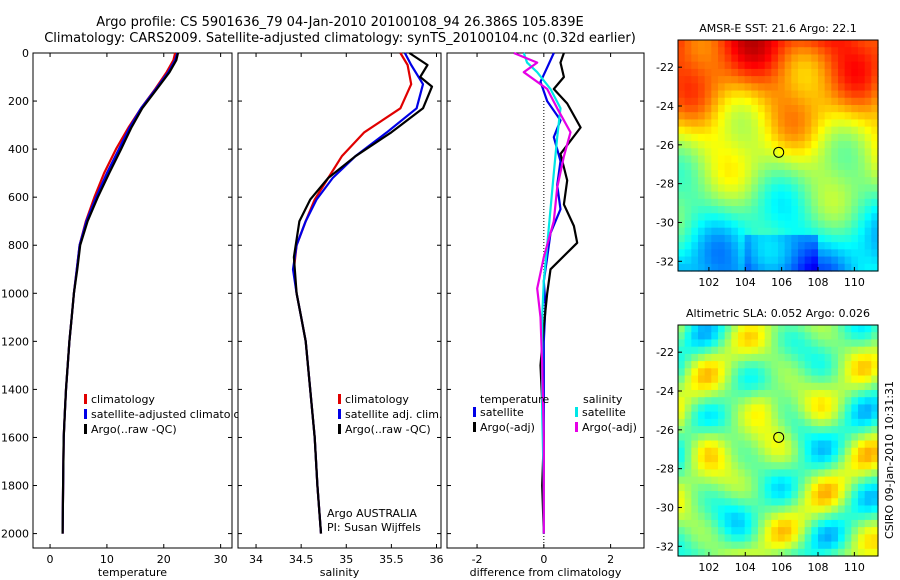 Image resolution: width=900 pixels, height=580 pixels. What do you see at coordinates (889, 460) in the screenshot?
I see `side-timestamp: CSIRO 09-Jan-2010 10:31:31` at bounding box center [889, 460].